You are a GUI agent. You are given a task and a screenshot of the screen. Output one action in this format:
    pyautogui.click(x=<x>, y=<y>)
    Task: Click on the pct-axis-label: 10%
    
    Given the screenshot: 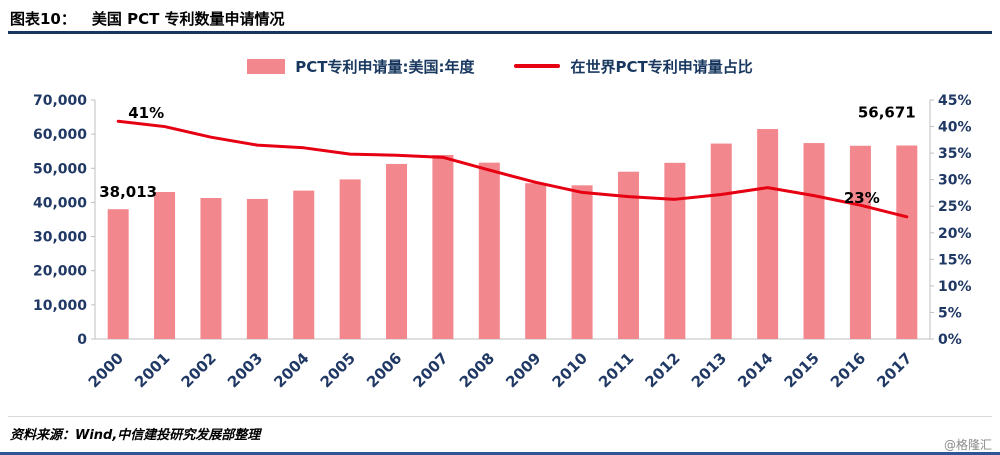 What is the action you would take?
    pyautogui.click(x=955, y=287)
    